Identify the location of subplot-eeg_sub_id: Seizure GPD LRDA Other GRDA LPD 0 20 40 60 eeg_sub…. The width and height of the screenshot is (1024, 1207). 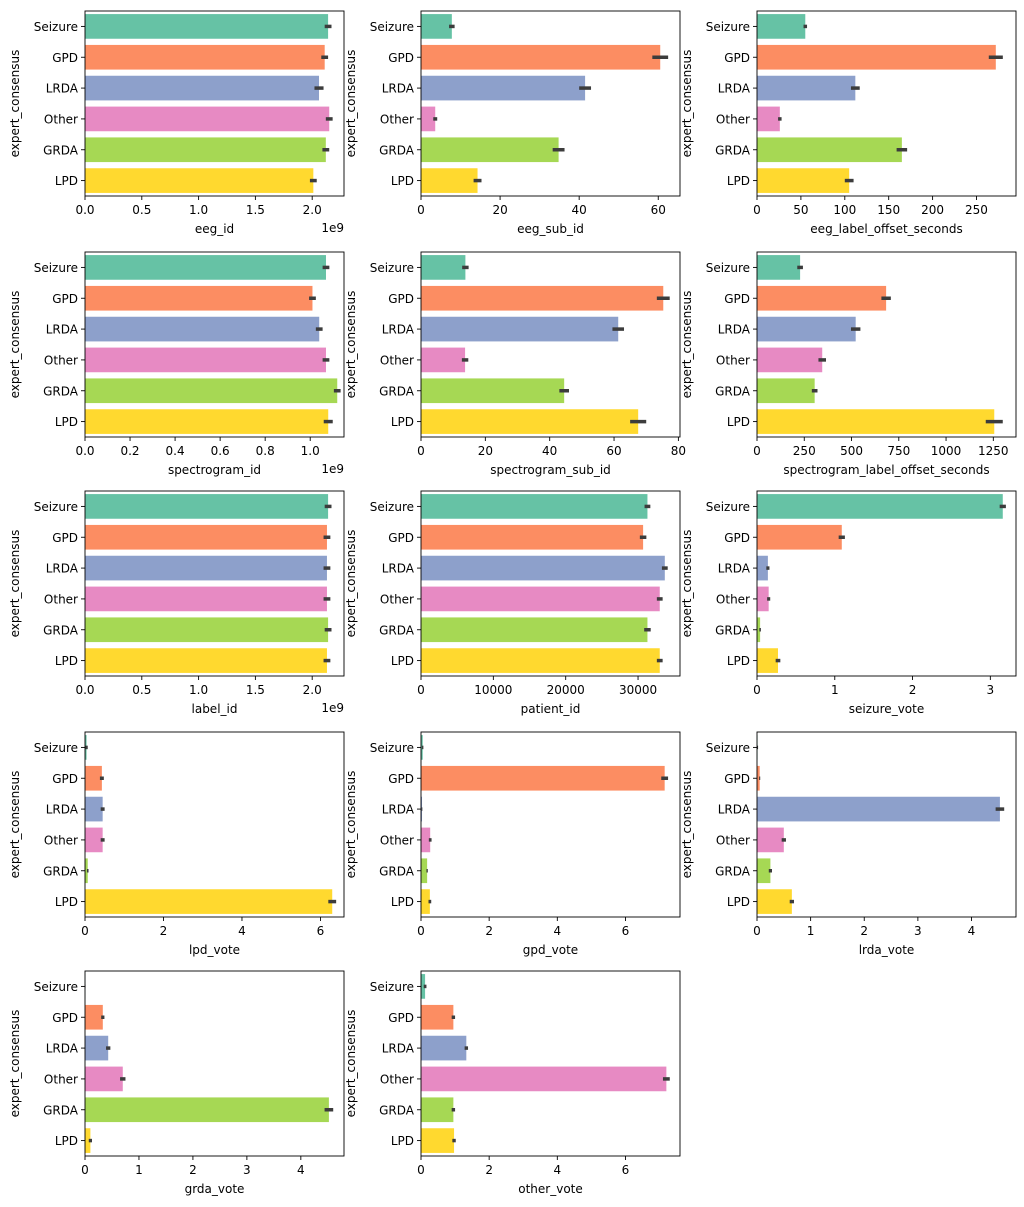
(512, 123).